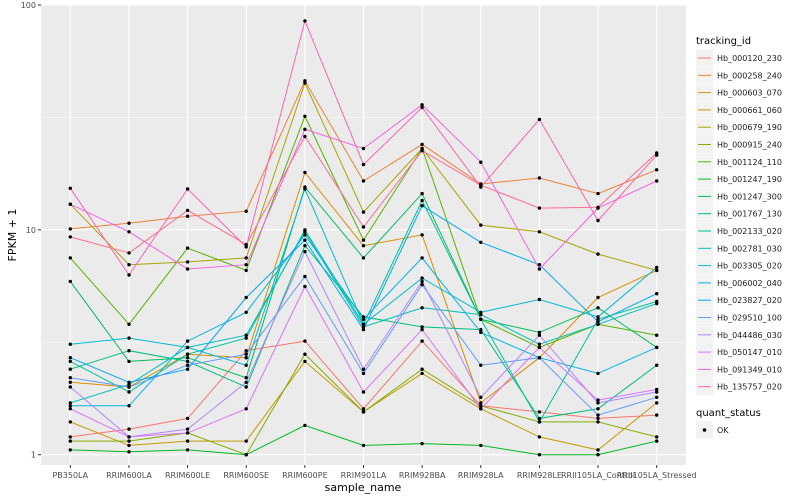  What do you see at coordinates (749, 352) in the screenshot?
I see `legend-label: Hb_050147_010` at bounding box center [749, 352].